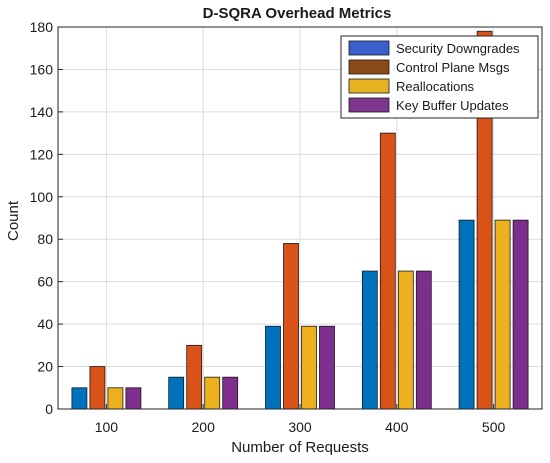 This screenshot has height=463, width=550. I want to click on x-axis-ticks: 100 200 300 400 500, so click(300, 419).